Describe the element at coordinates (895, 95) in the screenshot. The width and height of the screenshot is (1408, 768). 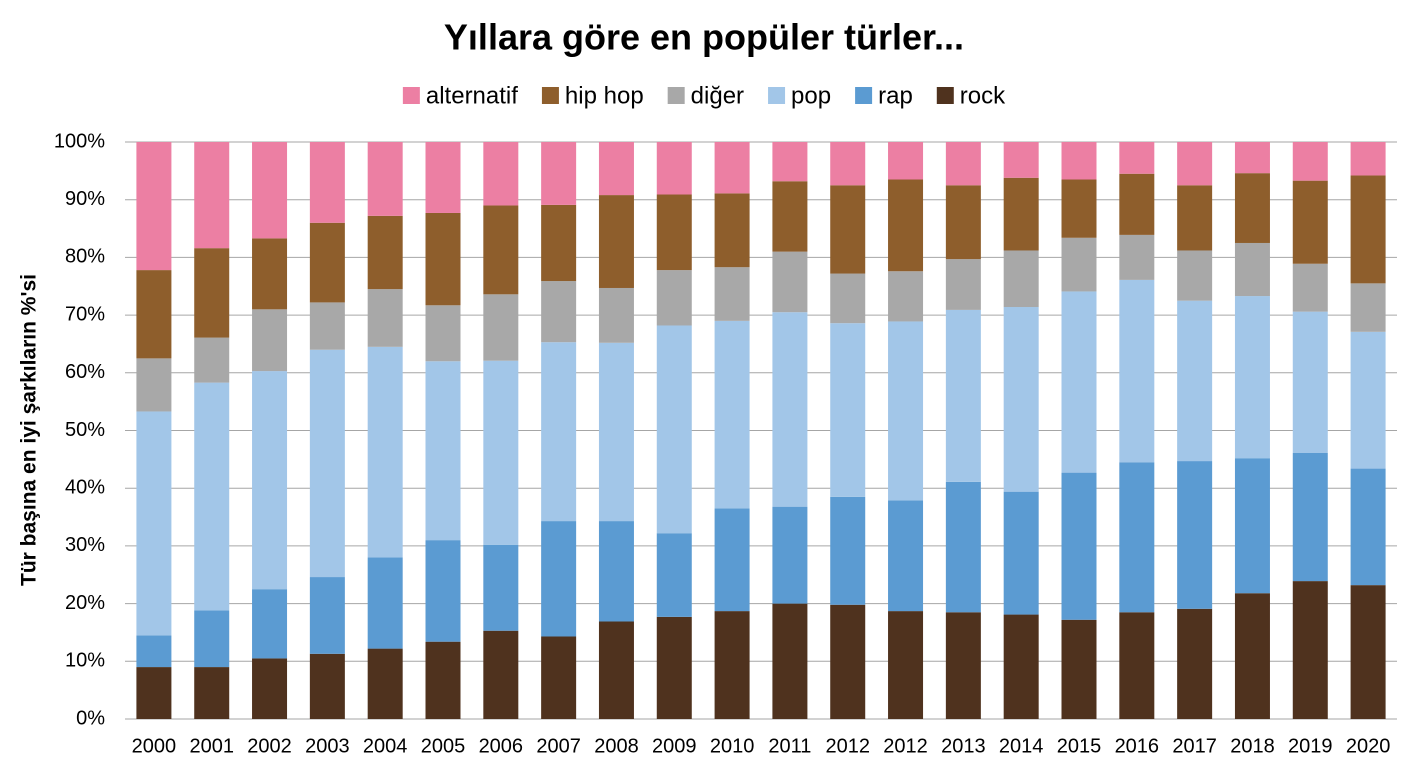
I see `legend-label: rap` at that location.